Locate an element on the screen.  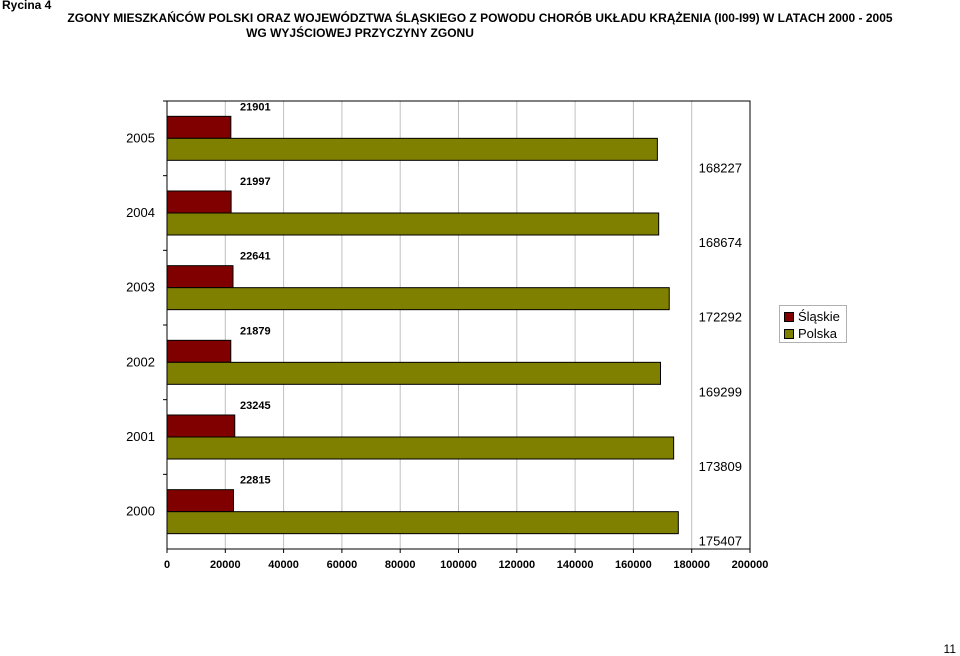
category-label: 2000 is located at coordinates (140, 511).